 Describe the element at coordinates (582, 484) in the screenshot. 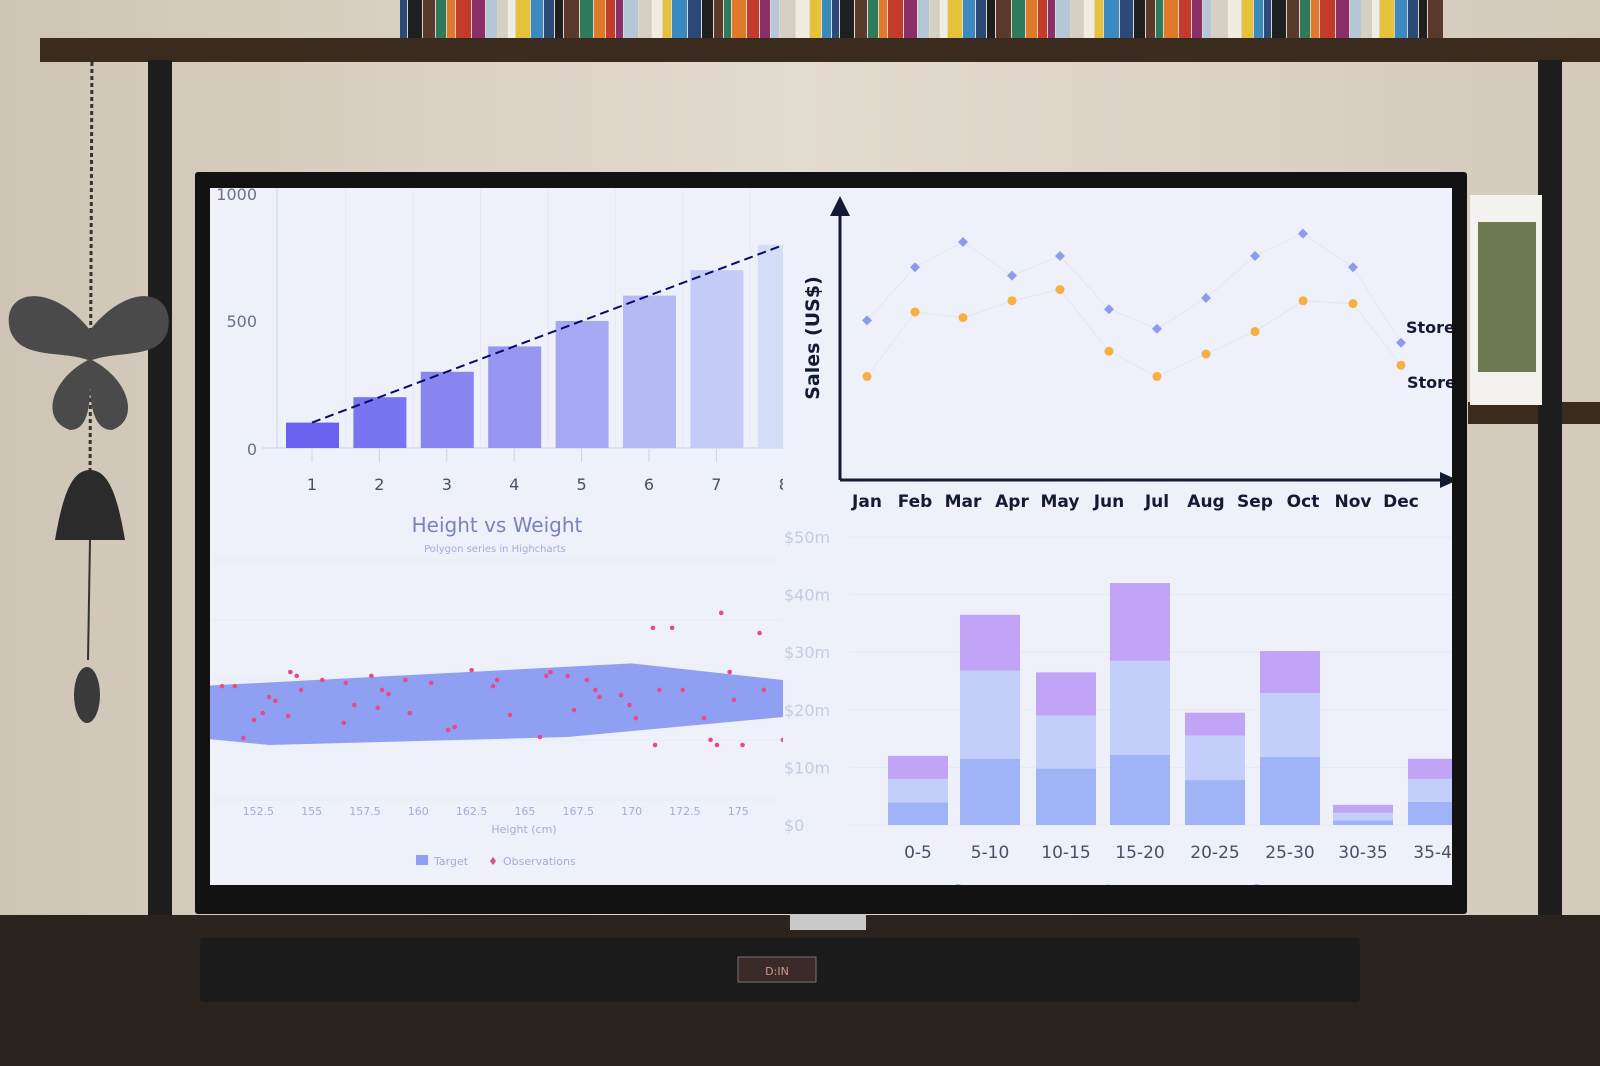

I see `x-tick-label: 5` at that location.